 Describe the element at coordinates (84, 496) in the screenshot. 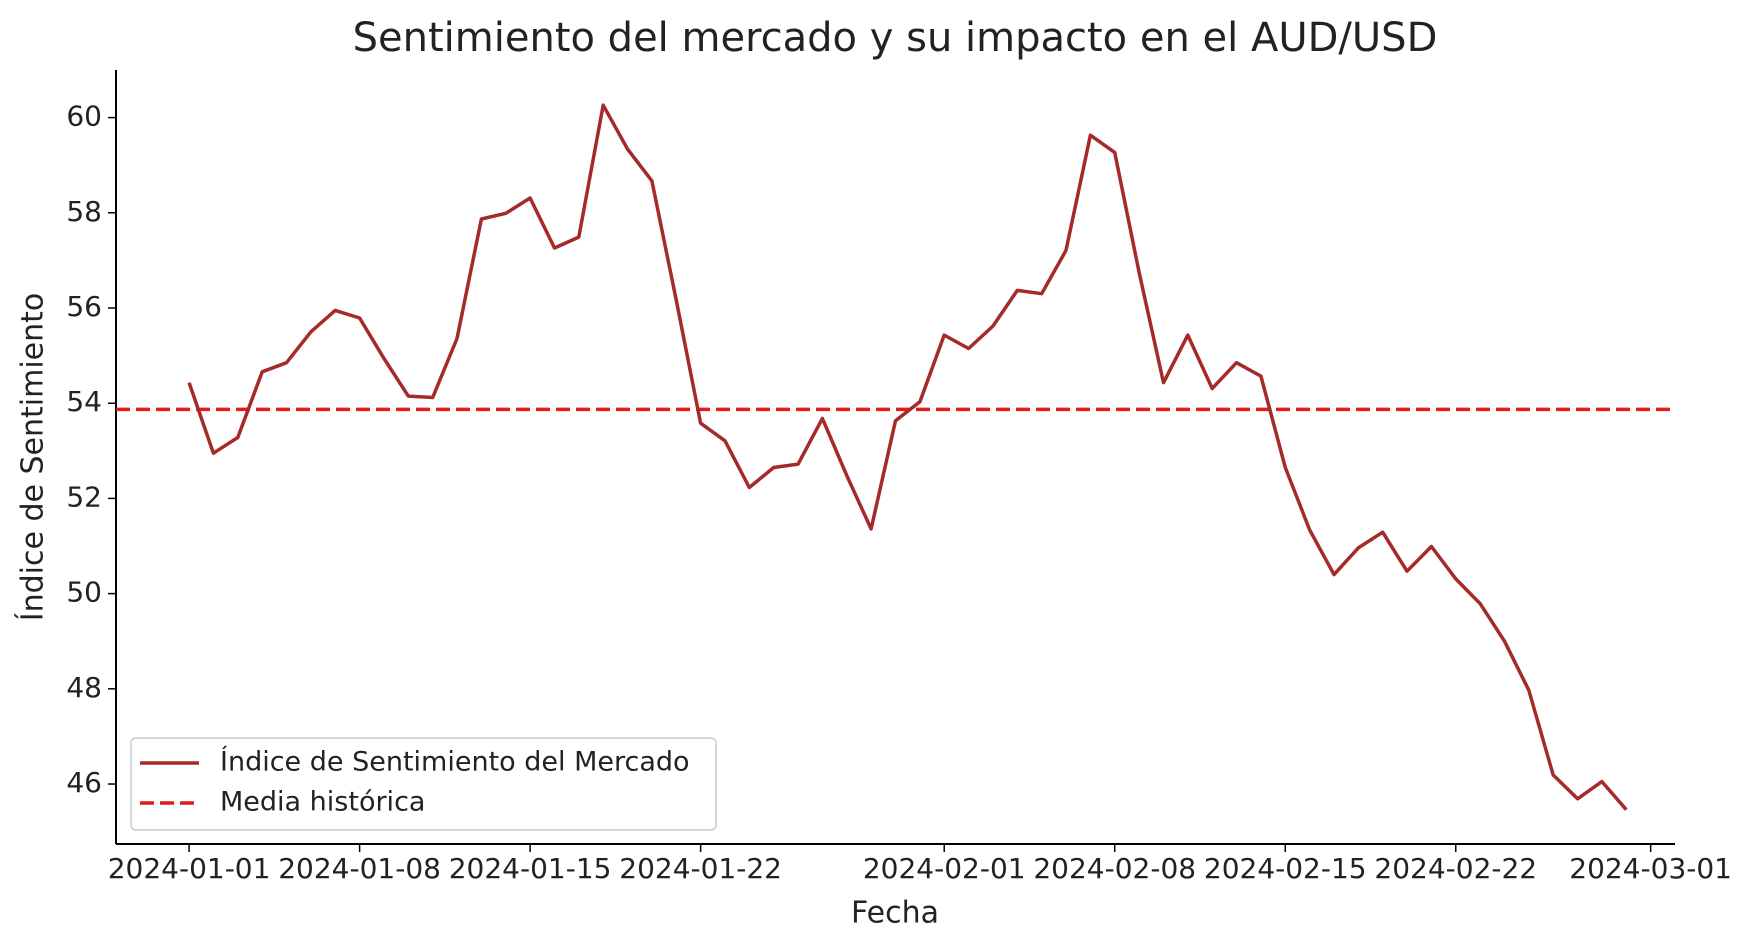

I see `y-tick-label: 52` at that location.